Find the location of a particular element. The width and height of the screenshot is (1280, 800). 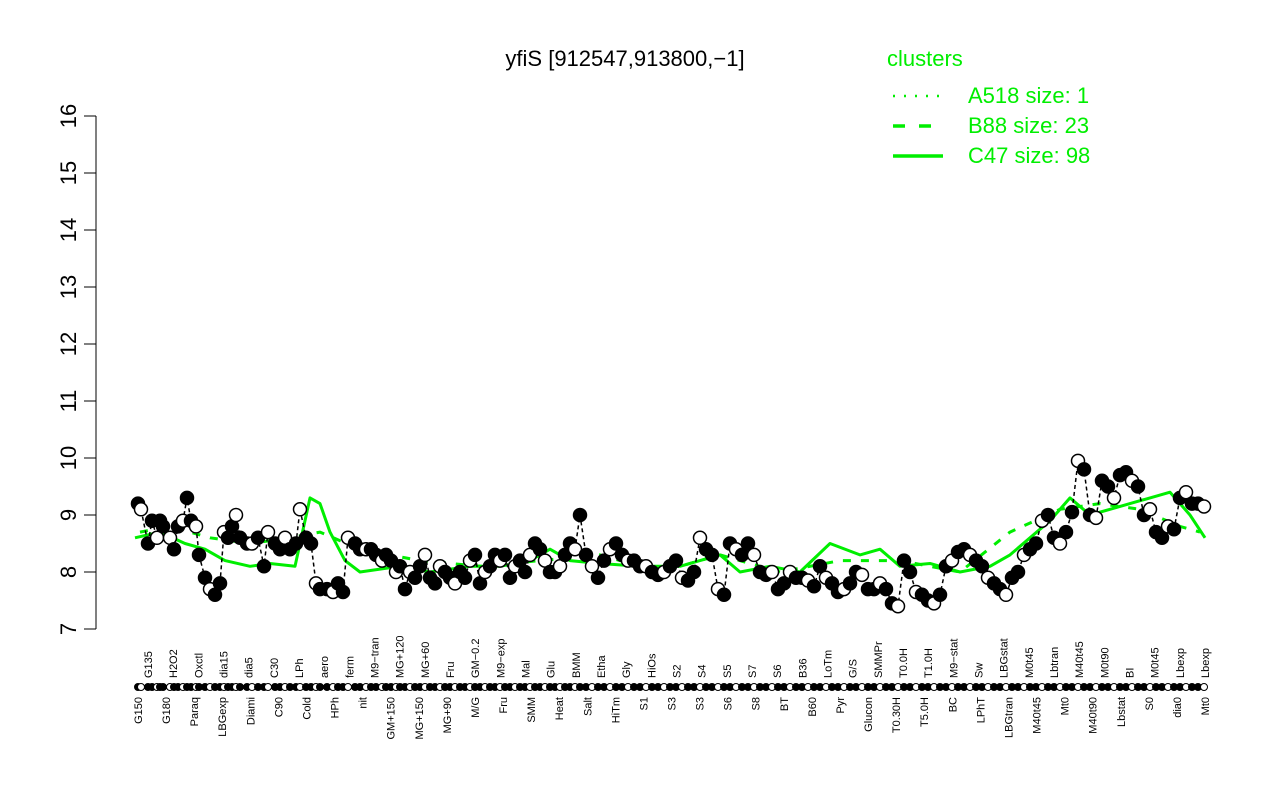

x-tick-label: S7 is located at coordinates (753, 671).